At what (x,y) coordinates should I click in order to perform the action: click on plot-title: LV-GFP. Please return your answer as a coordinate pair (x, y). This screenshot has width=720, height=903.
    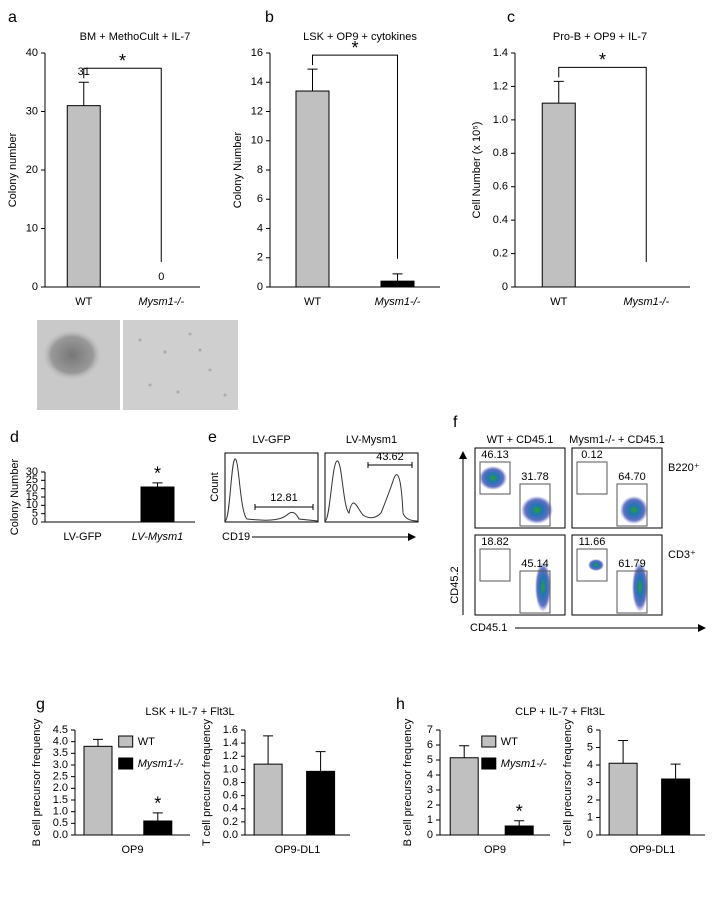
    Looking at the image, I should click on (271, 440).